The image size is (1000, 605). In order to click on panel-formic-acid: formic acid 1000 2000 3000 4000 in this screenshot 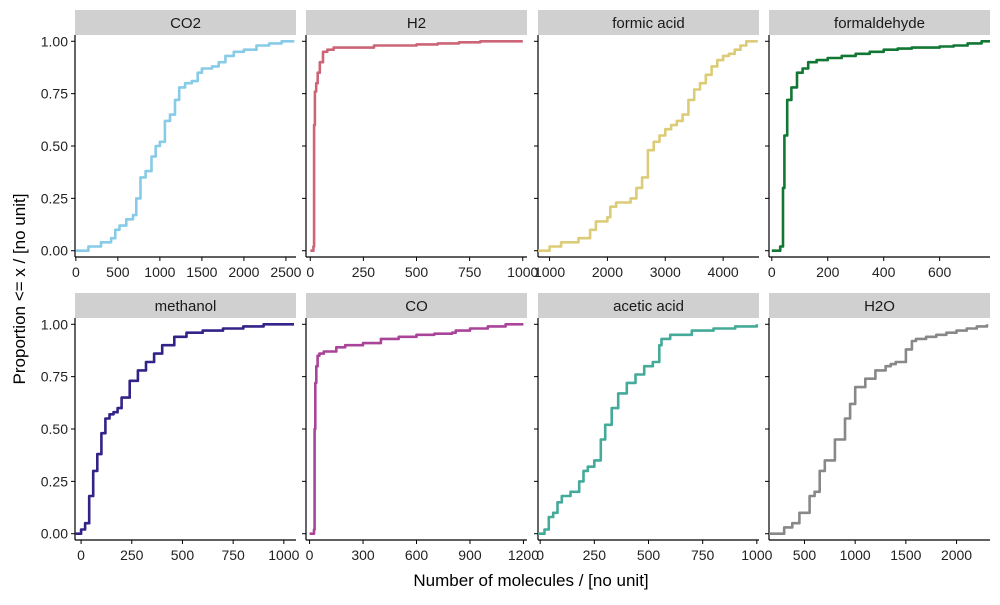, I will do `click(646, 145)`.